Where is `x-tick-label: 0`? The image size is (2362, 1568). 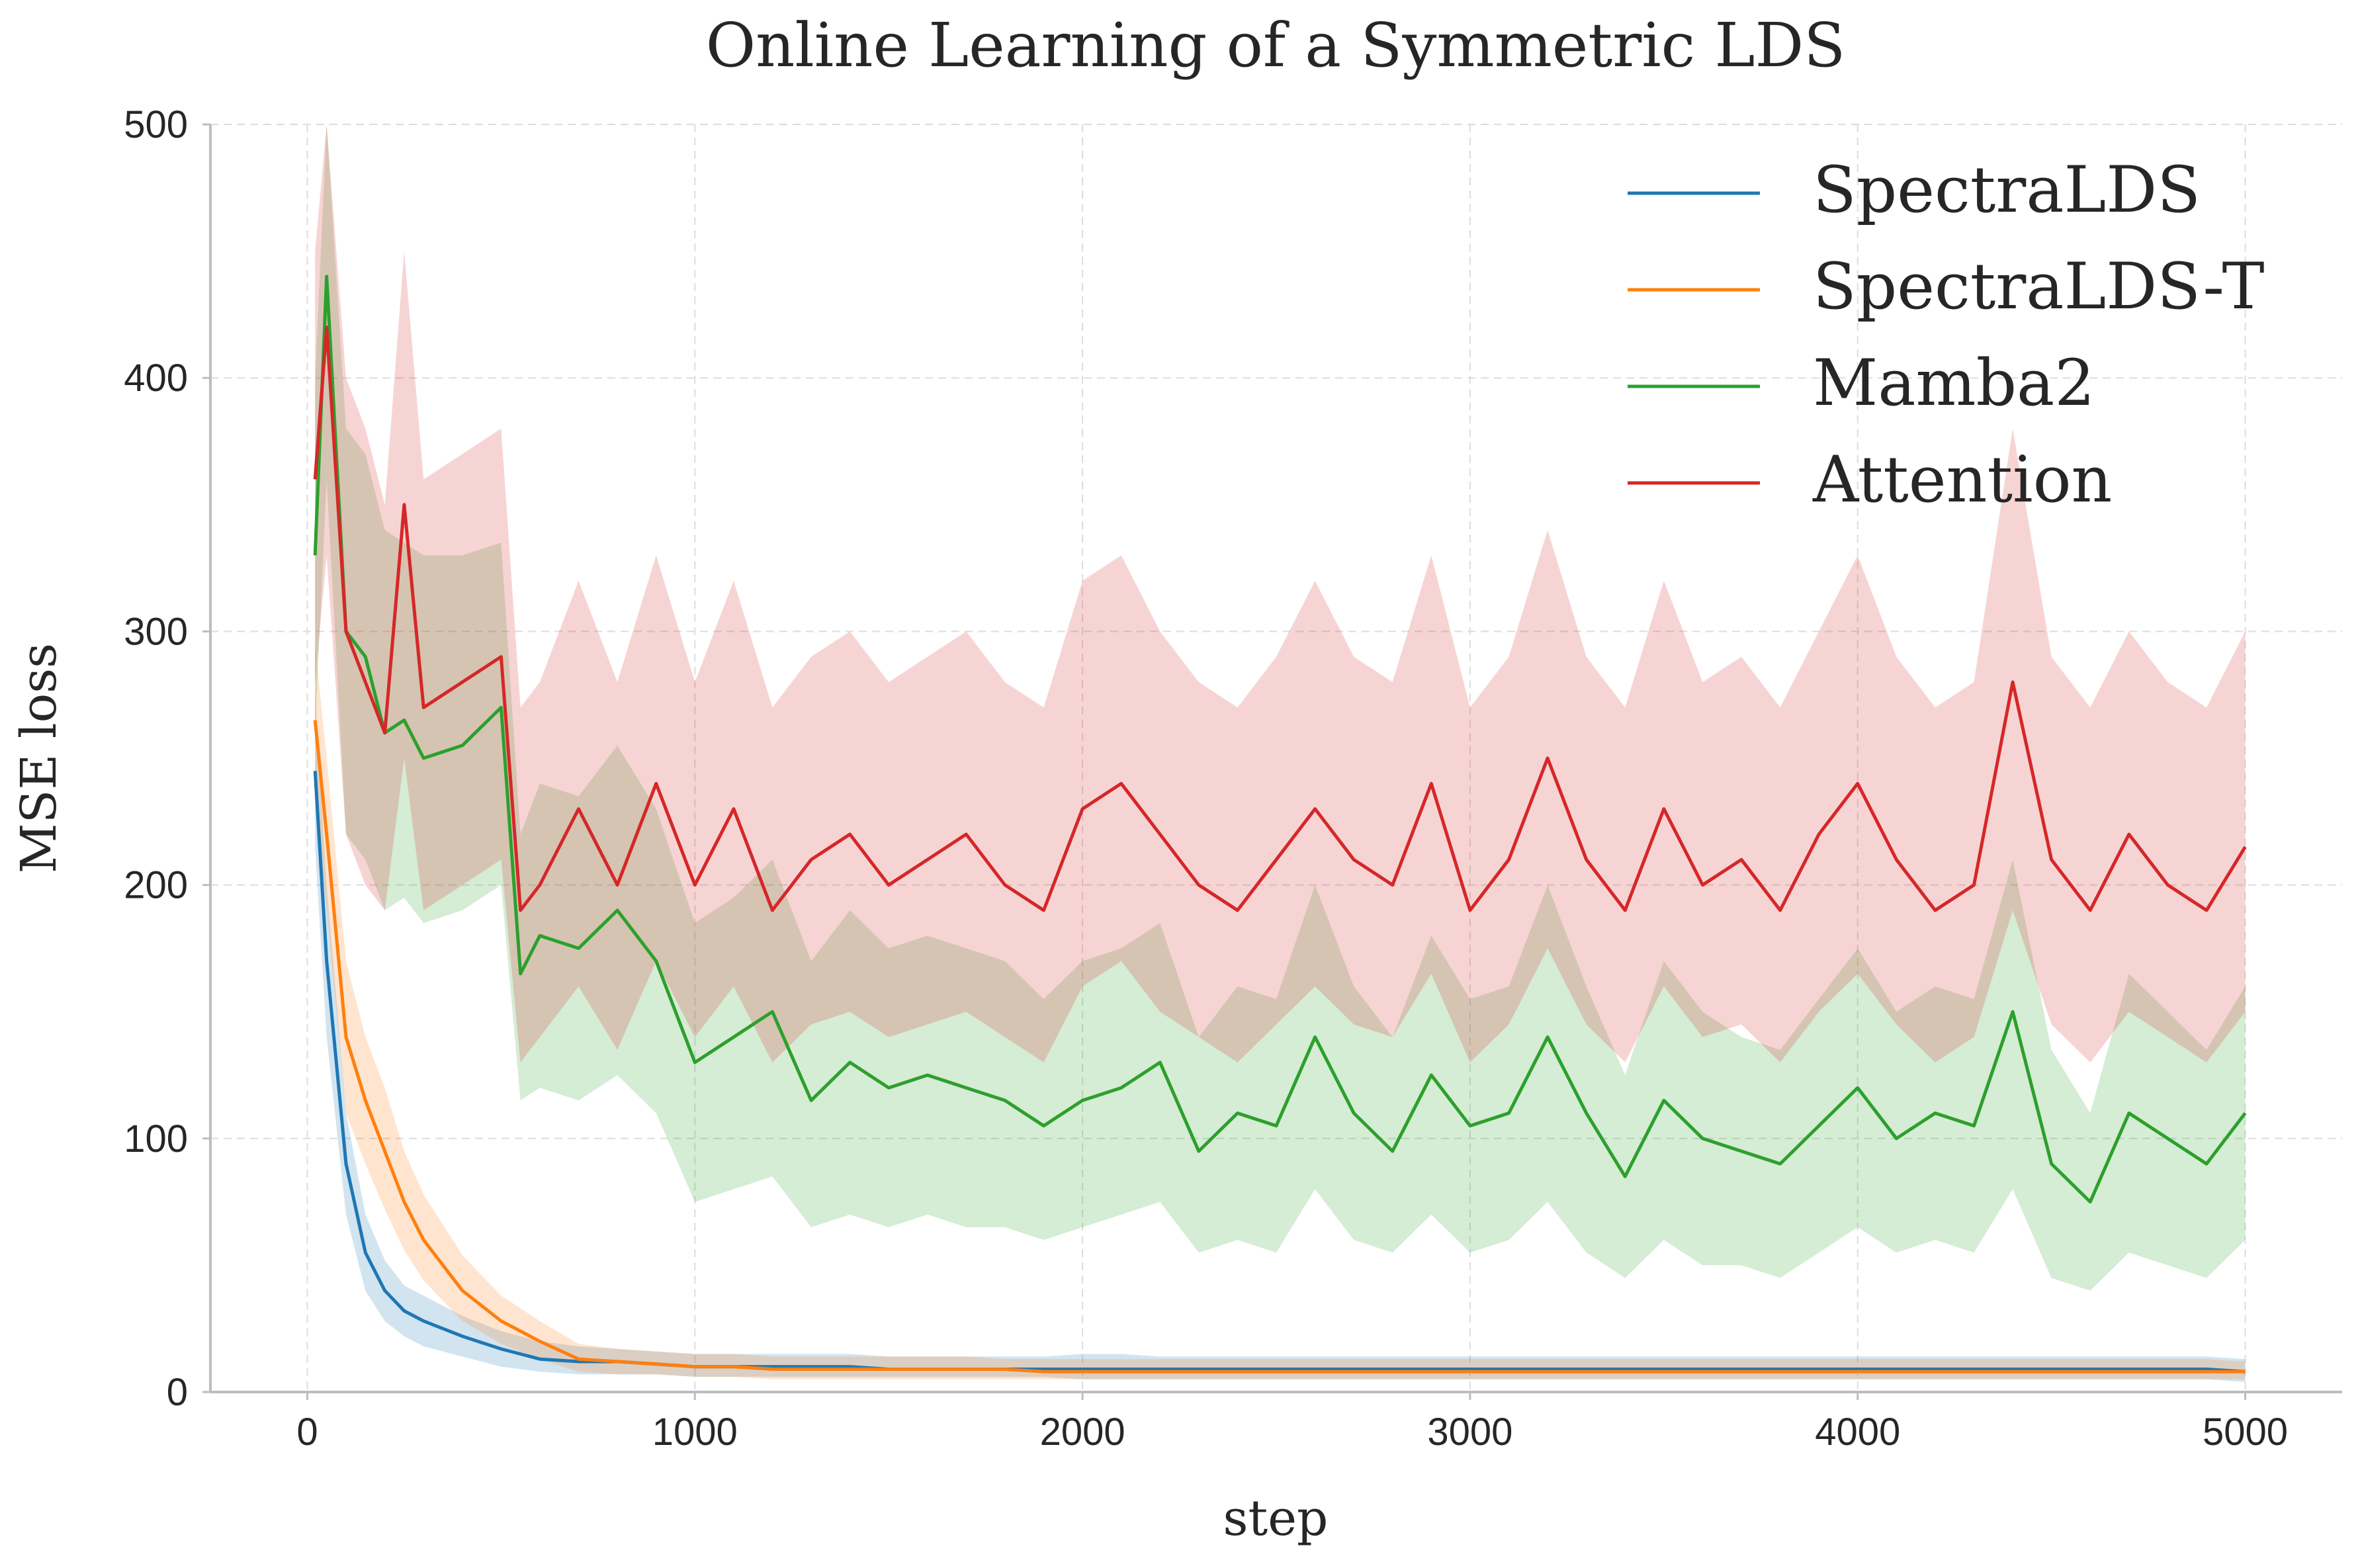 x-tick-label: 0 is located at coordinates (307, 1432).